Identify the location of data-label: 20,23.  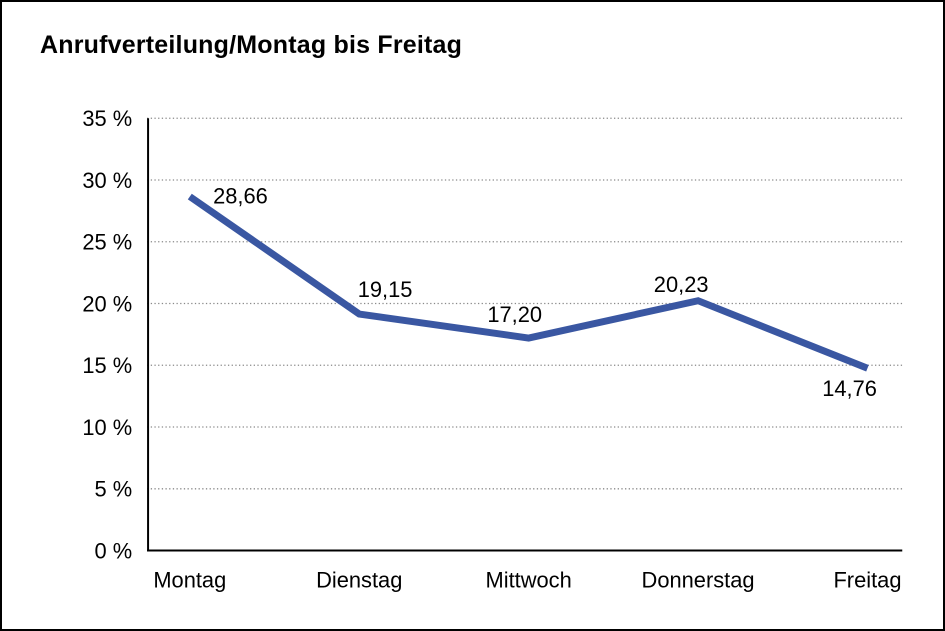
(681, 284).